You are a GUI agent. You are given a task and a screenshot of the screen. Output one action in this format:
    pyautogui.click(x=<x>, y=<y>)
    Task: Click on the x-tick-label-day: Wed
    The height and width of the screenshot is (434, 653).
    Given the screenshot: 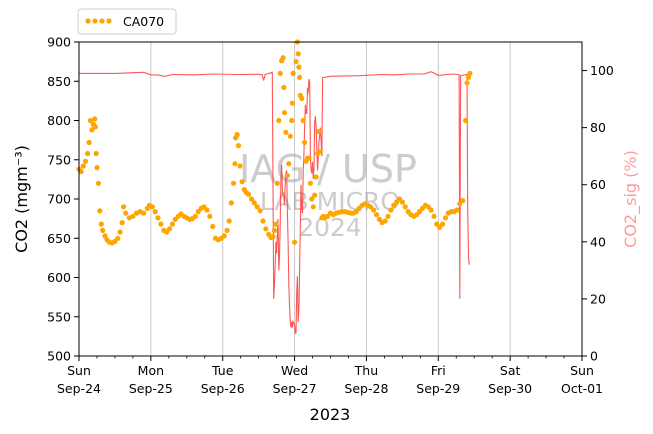 What is the action you would take?
    pyautogui.click(x=294, y=370)
    